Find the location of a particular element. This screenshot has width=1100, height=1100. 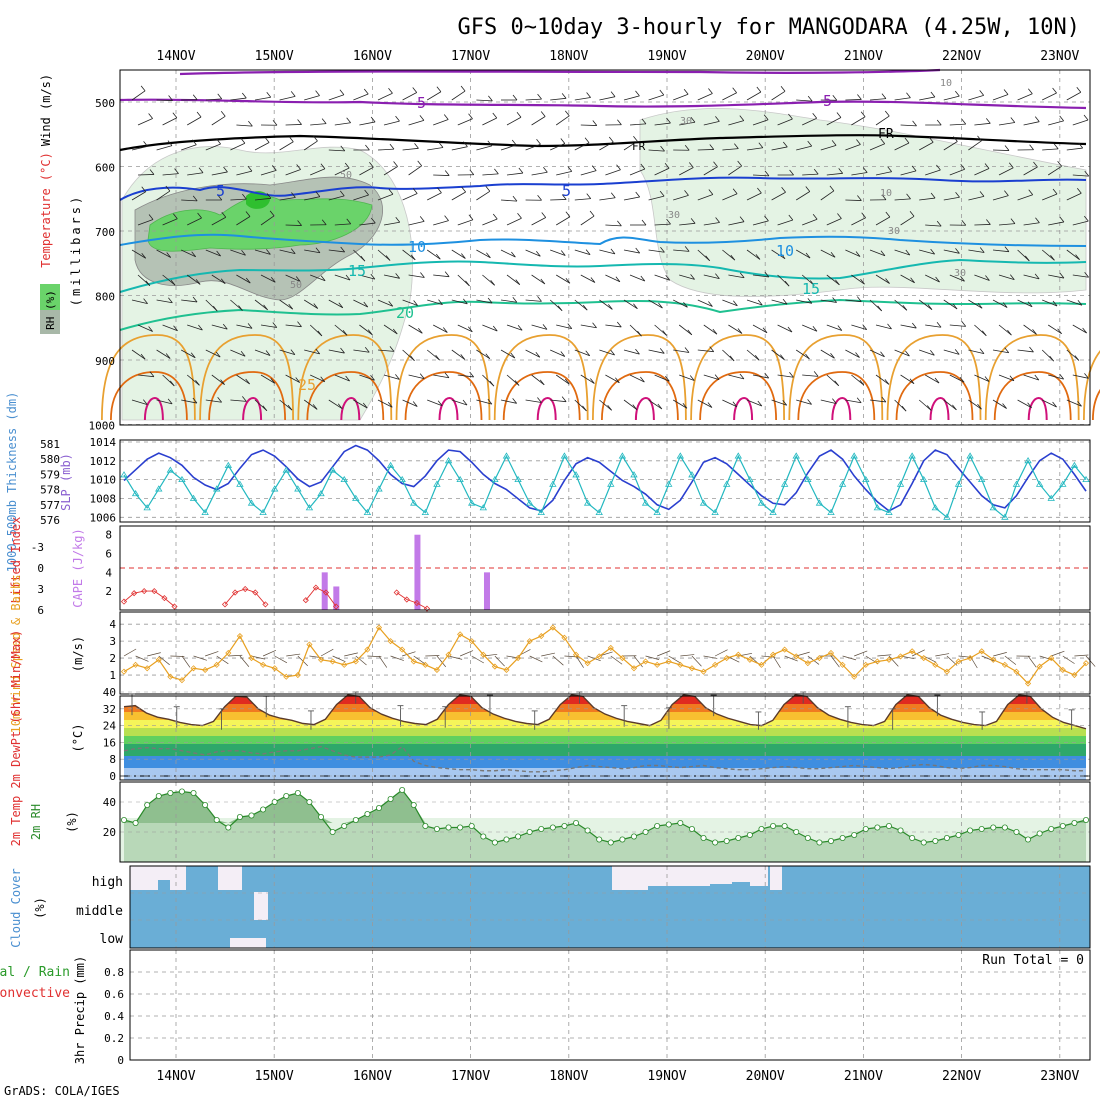

cape-tick-label: 2 is located at coordinates (108, 591).